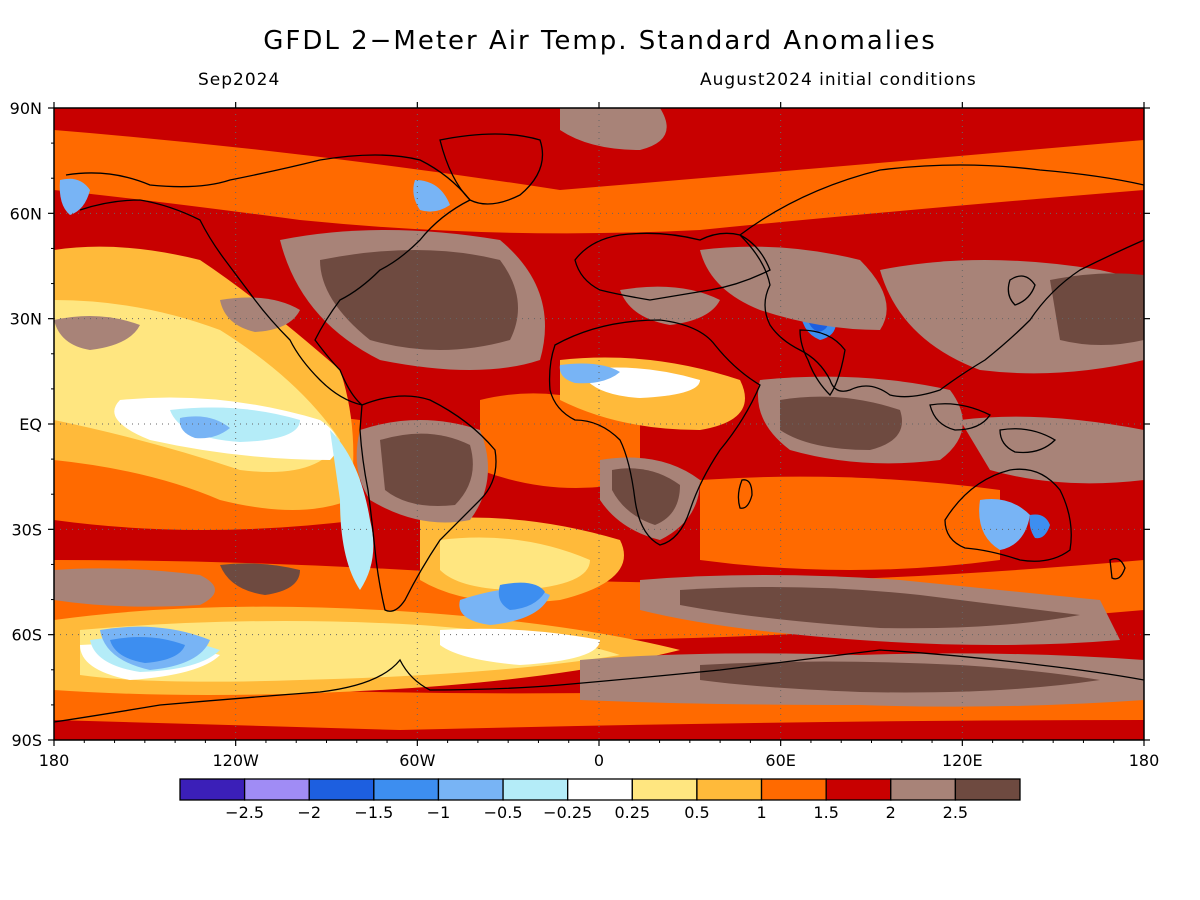 The width and height of the screenshot is (1200, 900). What do you see at coordinates (891, 812) in the screenshot?
I see `colorbar-label: 2` at bounding box center [891, 812].